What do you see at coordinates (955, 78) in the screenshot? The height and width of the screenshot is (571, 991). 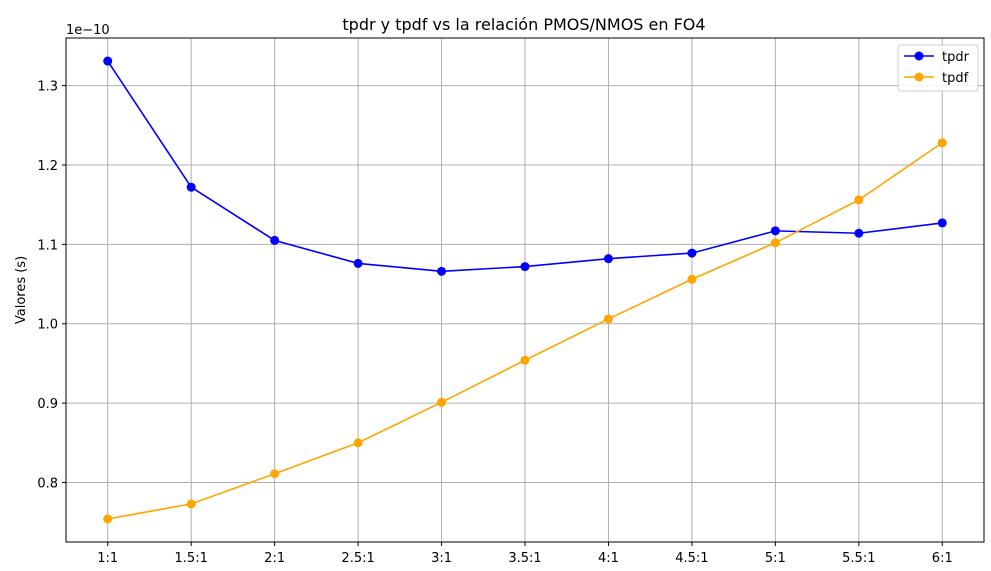 I see `legend-label-tpdf: tpdf` at bounding box center [955, 78].